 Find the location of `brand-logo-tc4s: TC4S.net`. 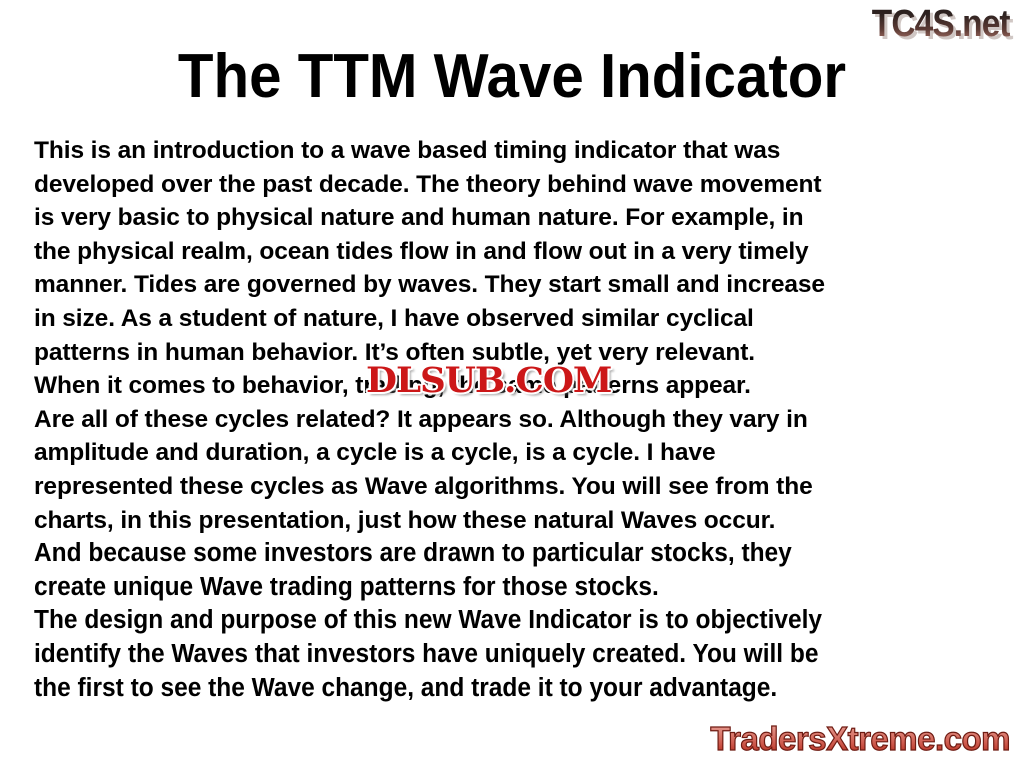

brand-logo-tc4s: TC4S.net is located at coordinates (941, 24).